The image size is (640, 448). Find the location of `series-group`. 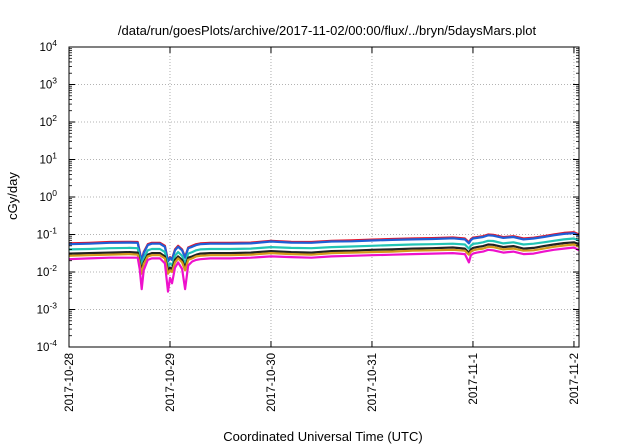

series-group is located at coordinates (324, 262).